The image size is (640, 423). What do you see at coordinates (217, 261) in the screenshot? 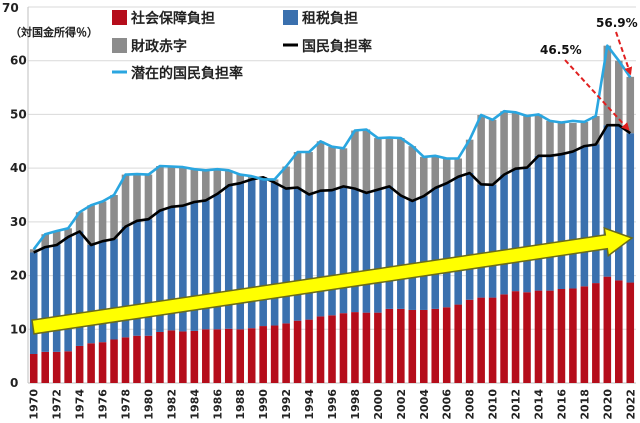
I see `bar-tax-1986` at bounding box center [217, 261].